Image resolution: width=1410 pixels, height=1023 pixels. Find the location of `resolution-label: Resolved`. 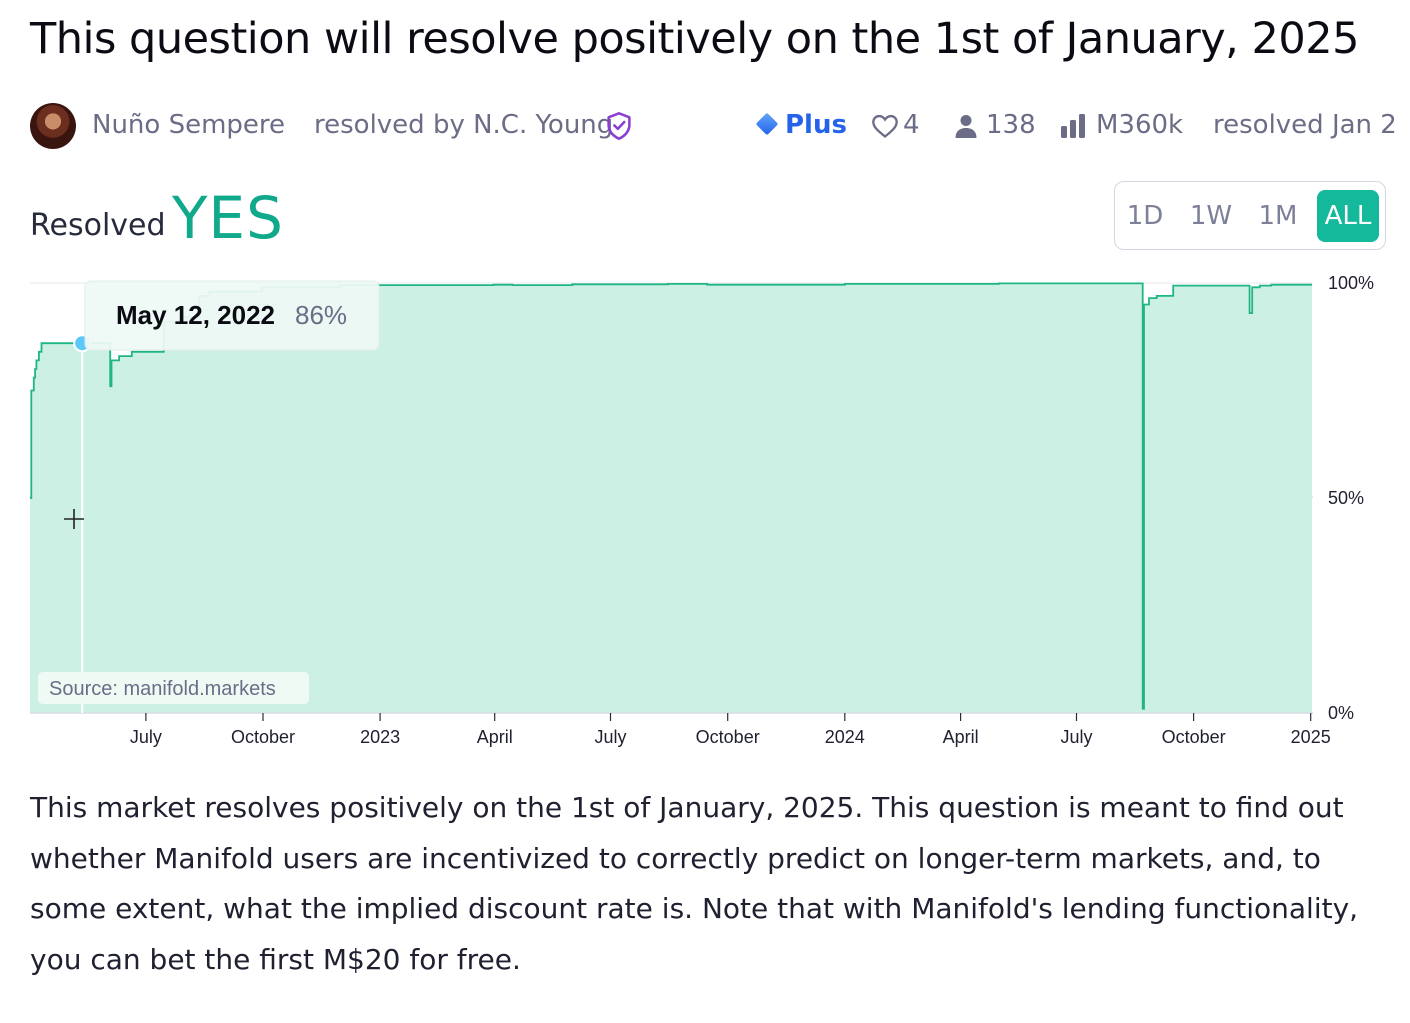

resolution-label: Resolved is located at coordinates (98, 225).